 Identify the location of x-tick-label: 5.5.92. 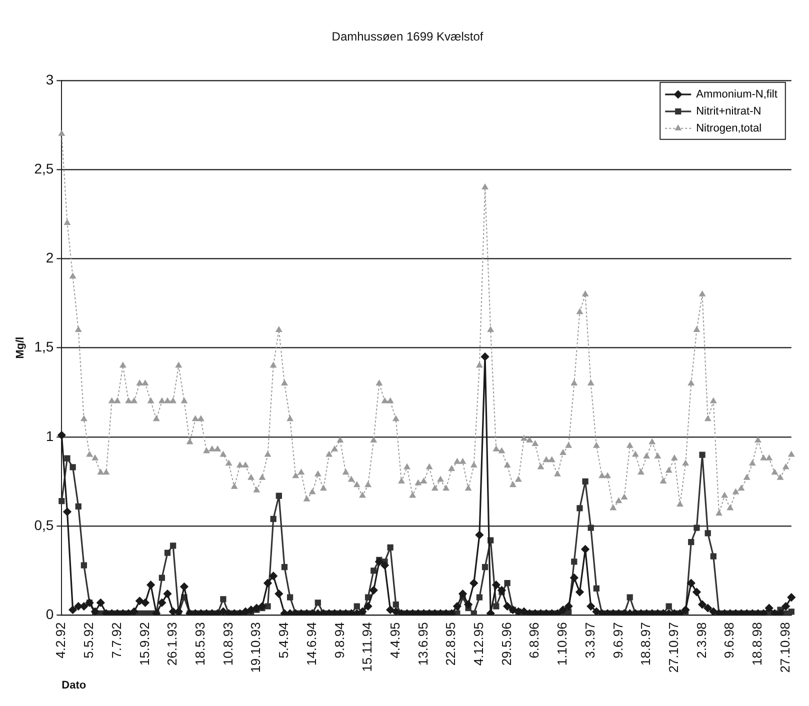
(88, 640).